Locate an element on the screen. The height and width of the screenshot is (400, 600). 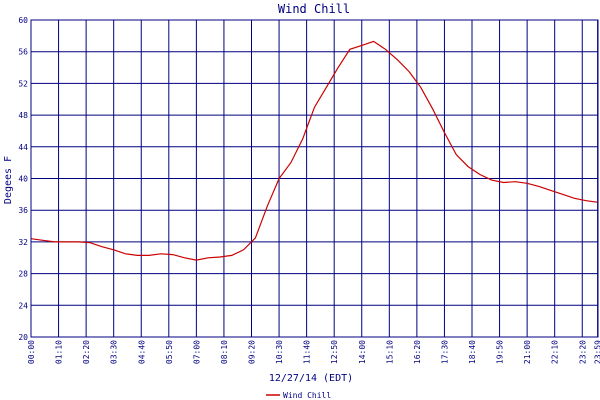
x-tick-label: 10:30 is located at coordinates (279, 352).